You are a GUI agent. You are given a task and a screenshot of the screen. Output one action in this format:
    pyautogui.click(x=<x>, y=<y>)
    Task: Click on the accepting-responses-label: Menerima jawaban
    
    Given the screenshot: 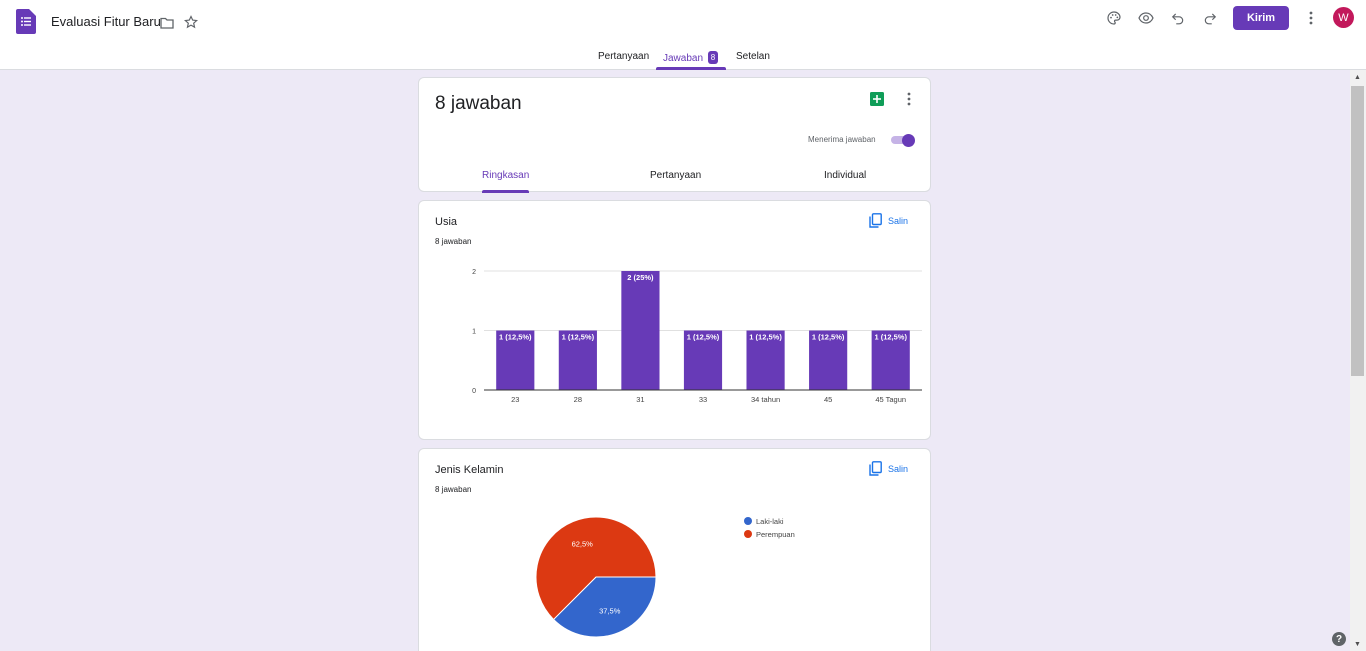 What is the action you would take?
    pyautogui.click(x=842, y=139)
    